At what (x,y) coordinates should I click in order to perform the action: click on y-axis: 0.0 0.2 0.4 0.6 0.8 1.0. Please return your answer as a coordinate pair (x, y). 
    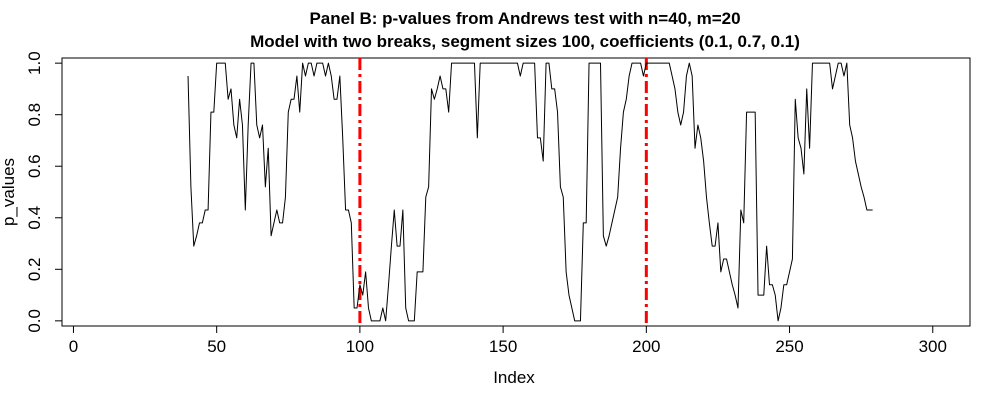
    Looking at the image, I should click on (44, 192).